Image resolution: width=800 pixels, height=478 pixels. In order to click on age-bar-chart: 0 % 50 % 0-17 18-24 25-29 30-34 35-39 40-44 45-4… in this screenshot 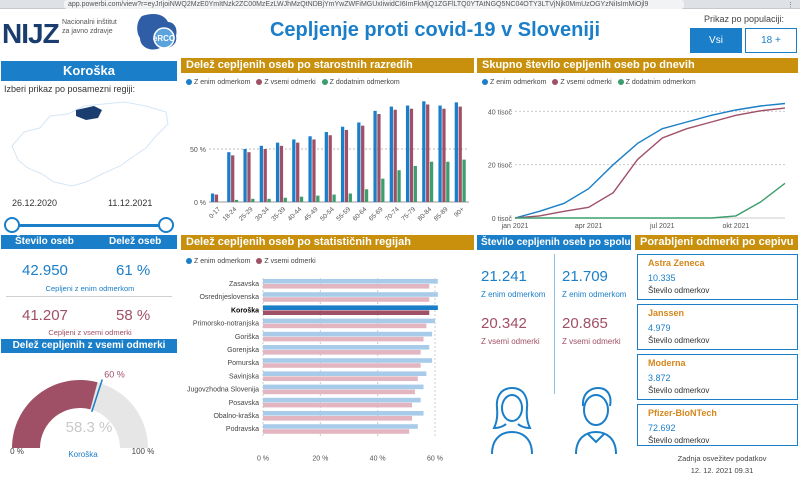, I will do `click(327, 160)`.